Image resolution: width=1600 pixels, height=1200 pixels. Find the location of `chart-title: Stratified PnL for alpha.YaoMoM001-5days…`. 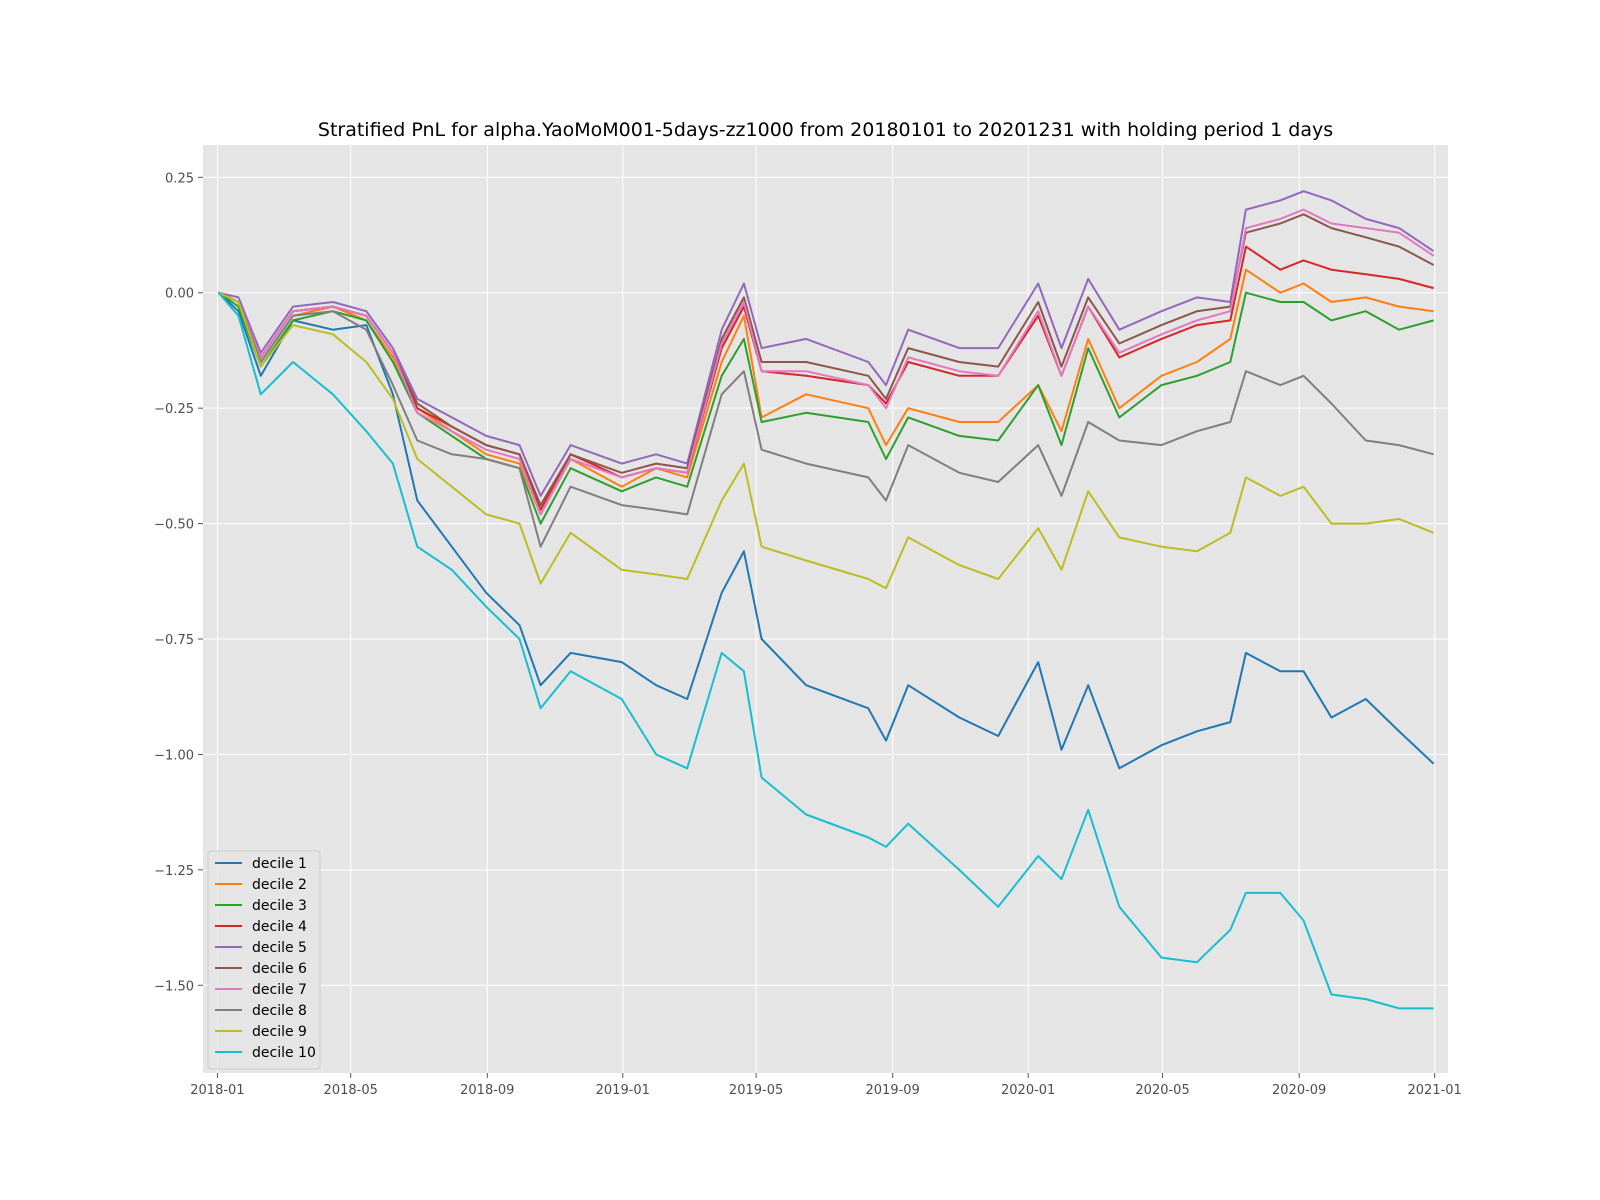

chart-title: Stratified PnL for alpha.YaoMoM001-5days… is located at coordinates (825, 130).